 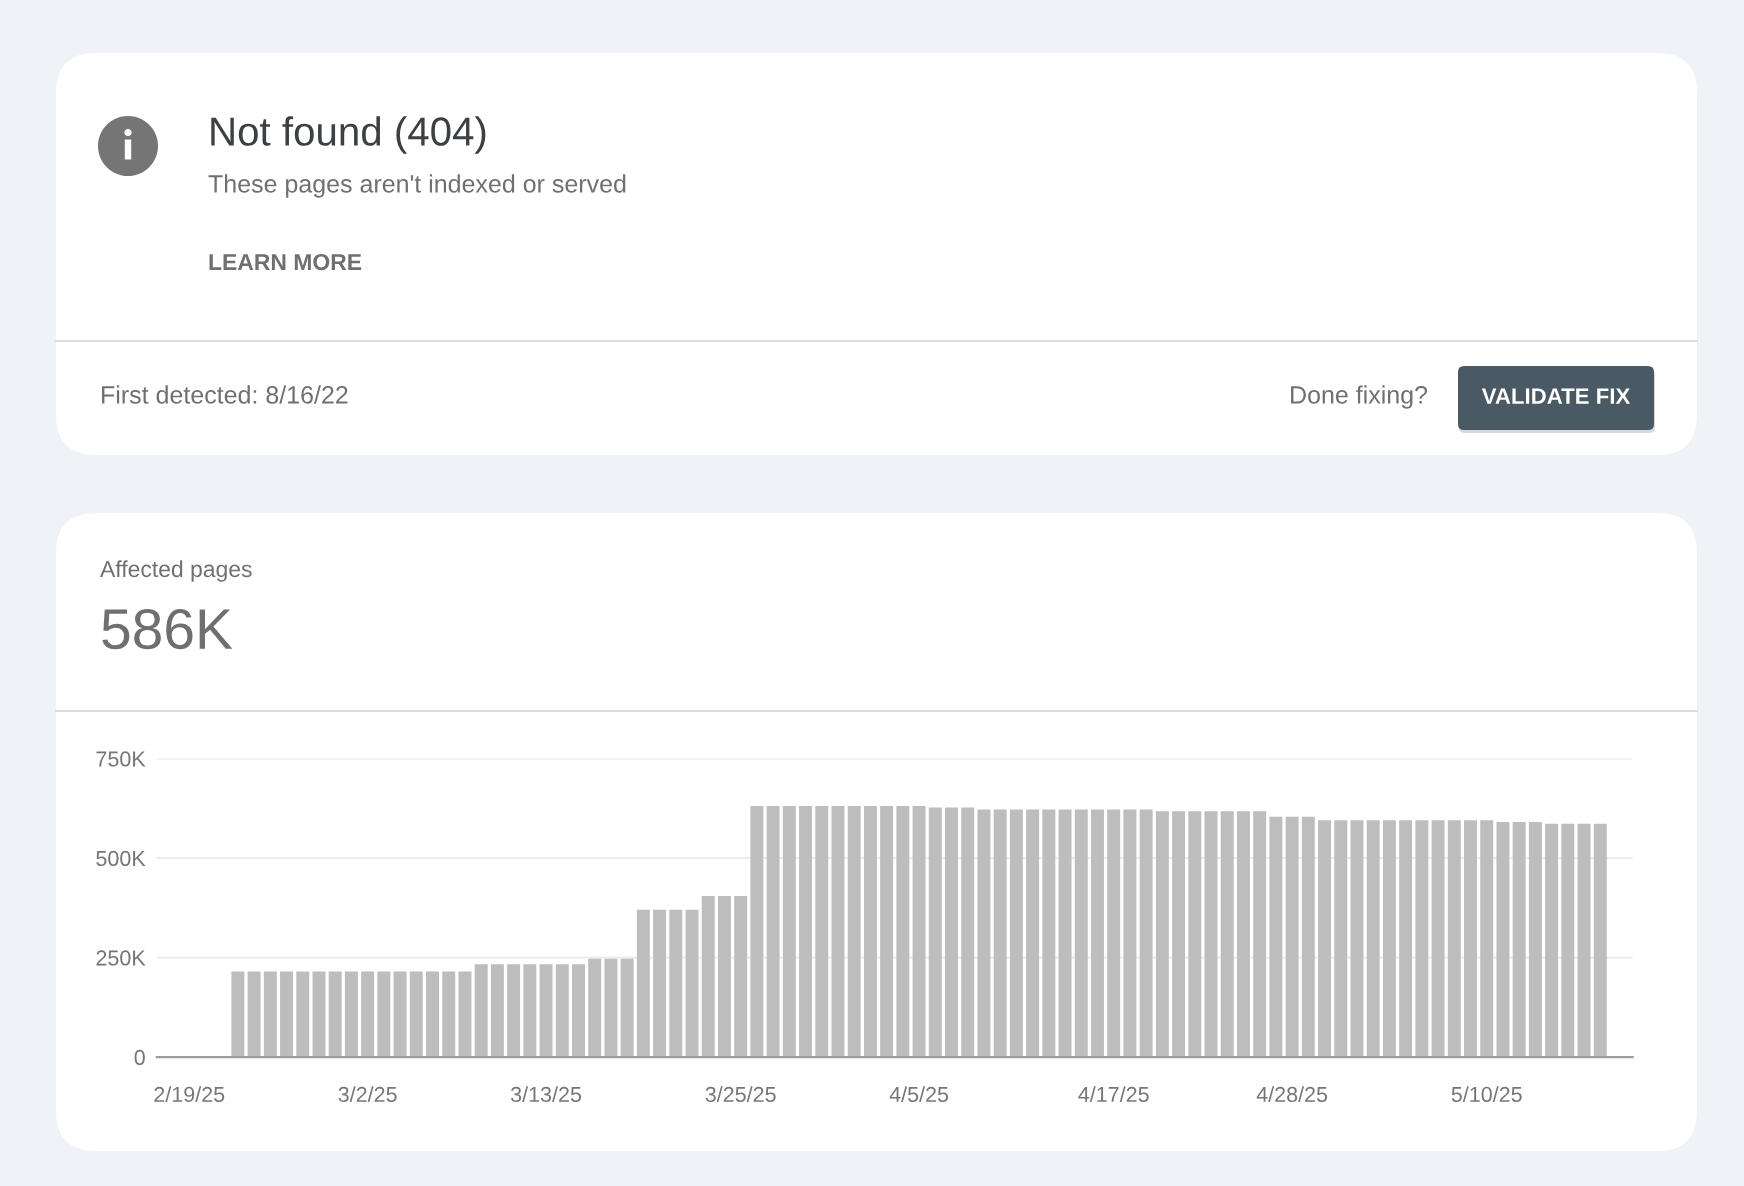 I want to click on chart-subtitle: These pages aren't indexed or served, so click(x=417, y=186).